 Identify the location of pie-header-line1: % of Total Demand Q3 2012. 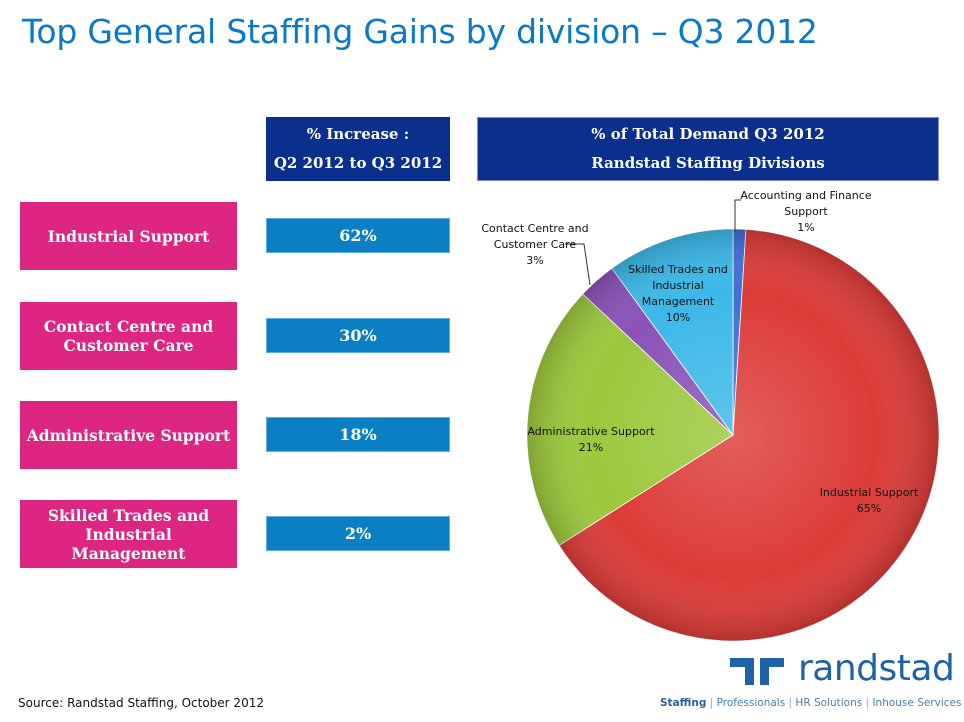
(708, 134).